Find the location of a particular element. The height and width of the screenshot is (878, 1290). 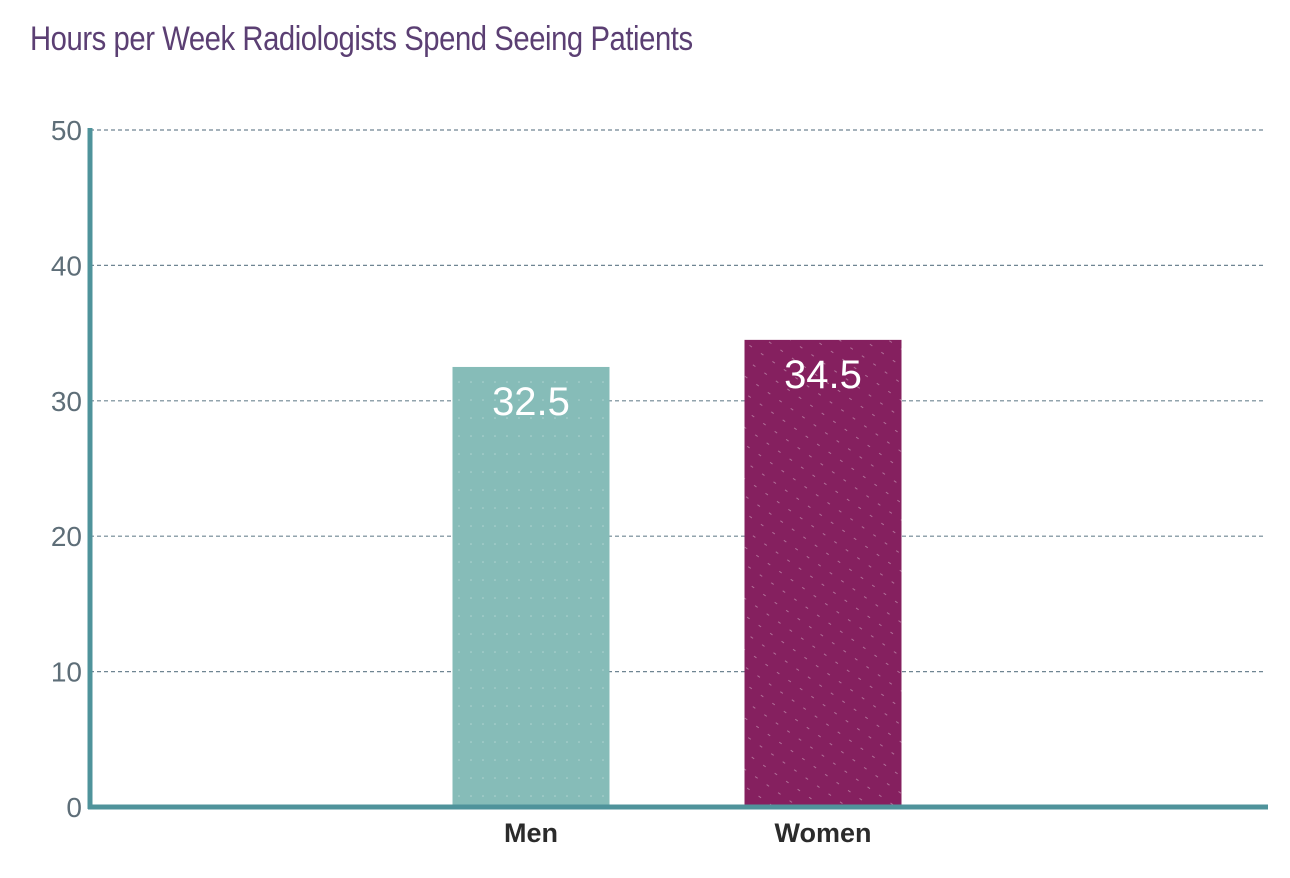

data-label: 34.5 is located at coordinates (823, 375).